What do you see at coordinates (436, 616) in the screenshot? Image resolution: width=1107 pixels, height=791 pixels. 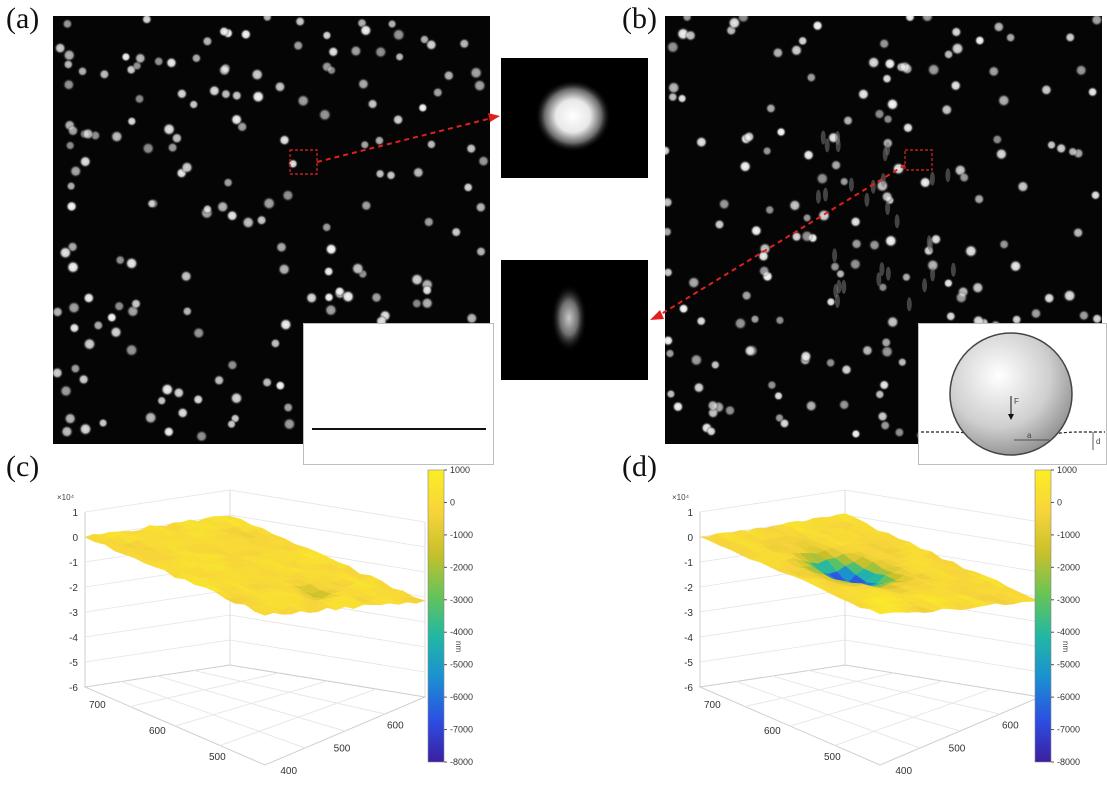 I see `colorbar` at bounding box center [436, 616].